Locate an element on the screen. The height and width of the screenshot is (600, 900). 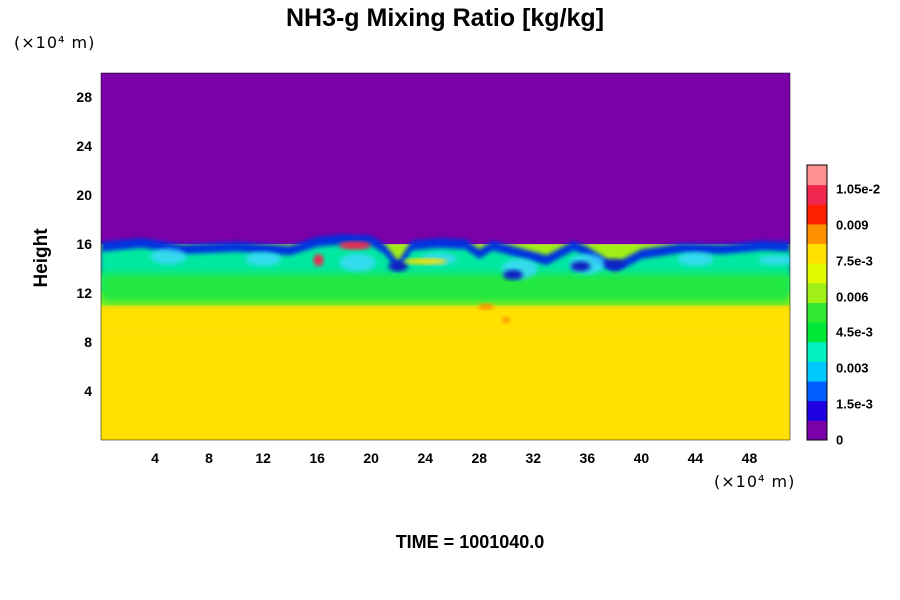
colorbar-label: 1.05e-2 is located at coordinates (858, 189).